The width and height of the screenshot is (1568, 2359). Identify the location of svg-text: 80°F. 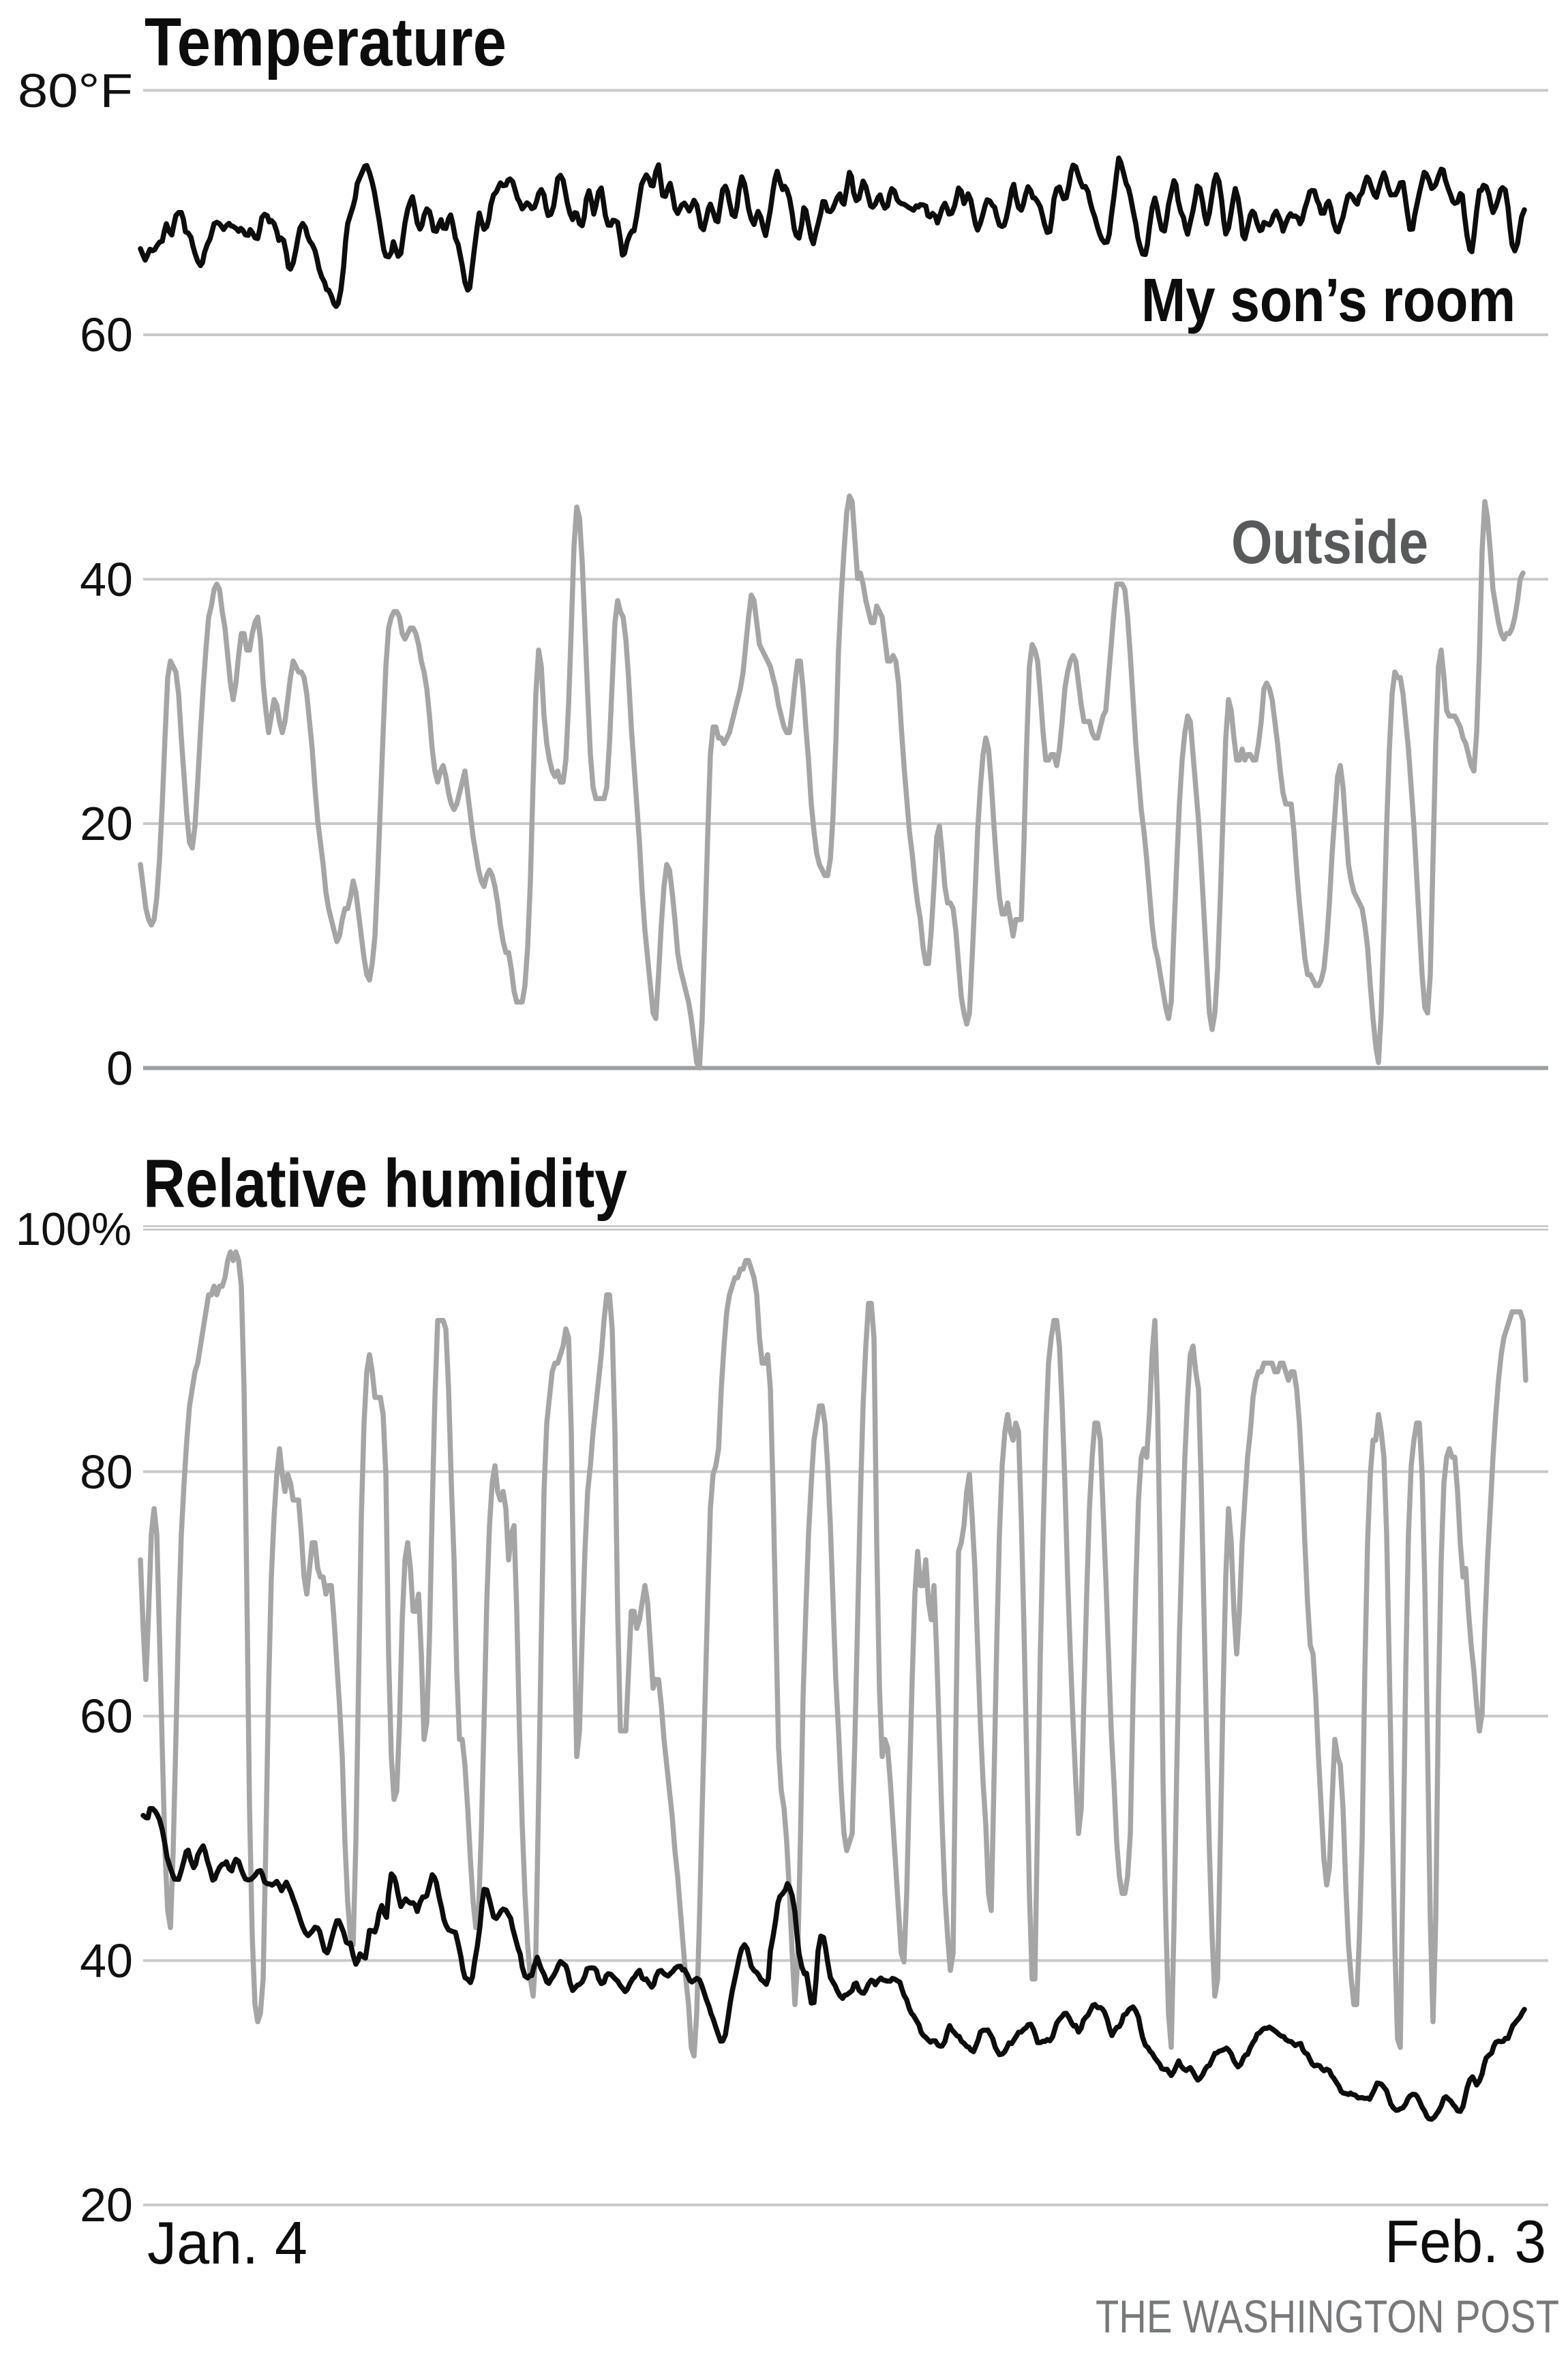
(75, 90).